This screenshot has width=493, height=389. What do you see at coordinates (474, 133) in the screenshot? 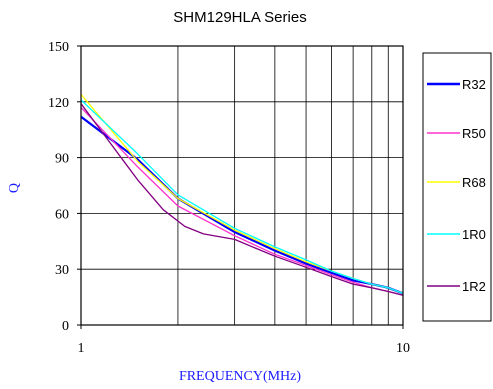
I see `legend-label-r50: R50` at bounding box center [474, 133].